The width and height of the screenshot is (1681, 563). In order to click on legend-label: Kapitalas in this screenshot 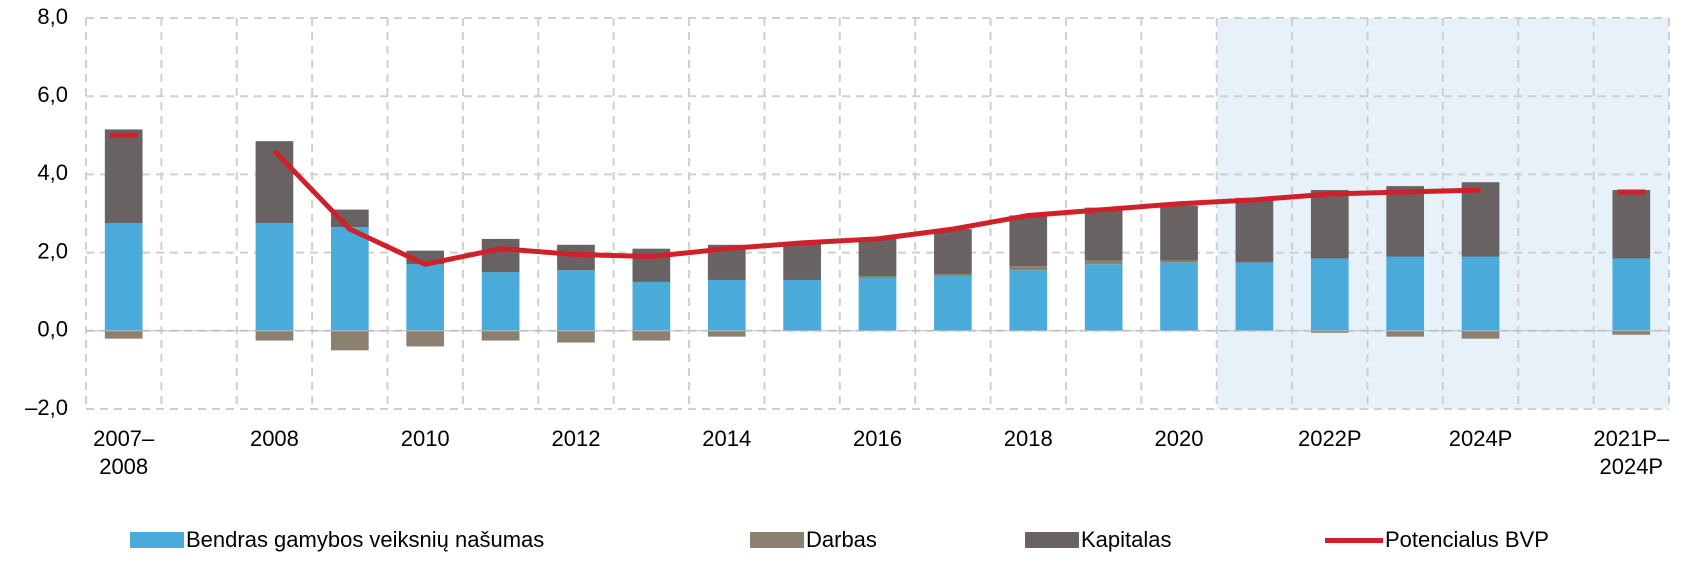, I will do `click(1126, 539)`.